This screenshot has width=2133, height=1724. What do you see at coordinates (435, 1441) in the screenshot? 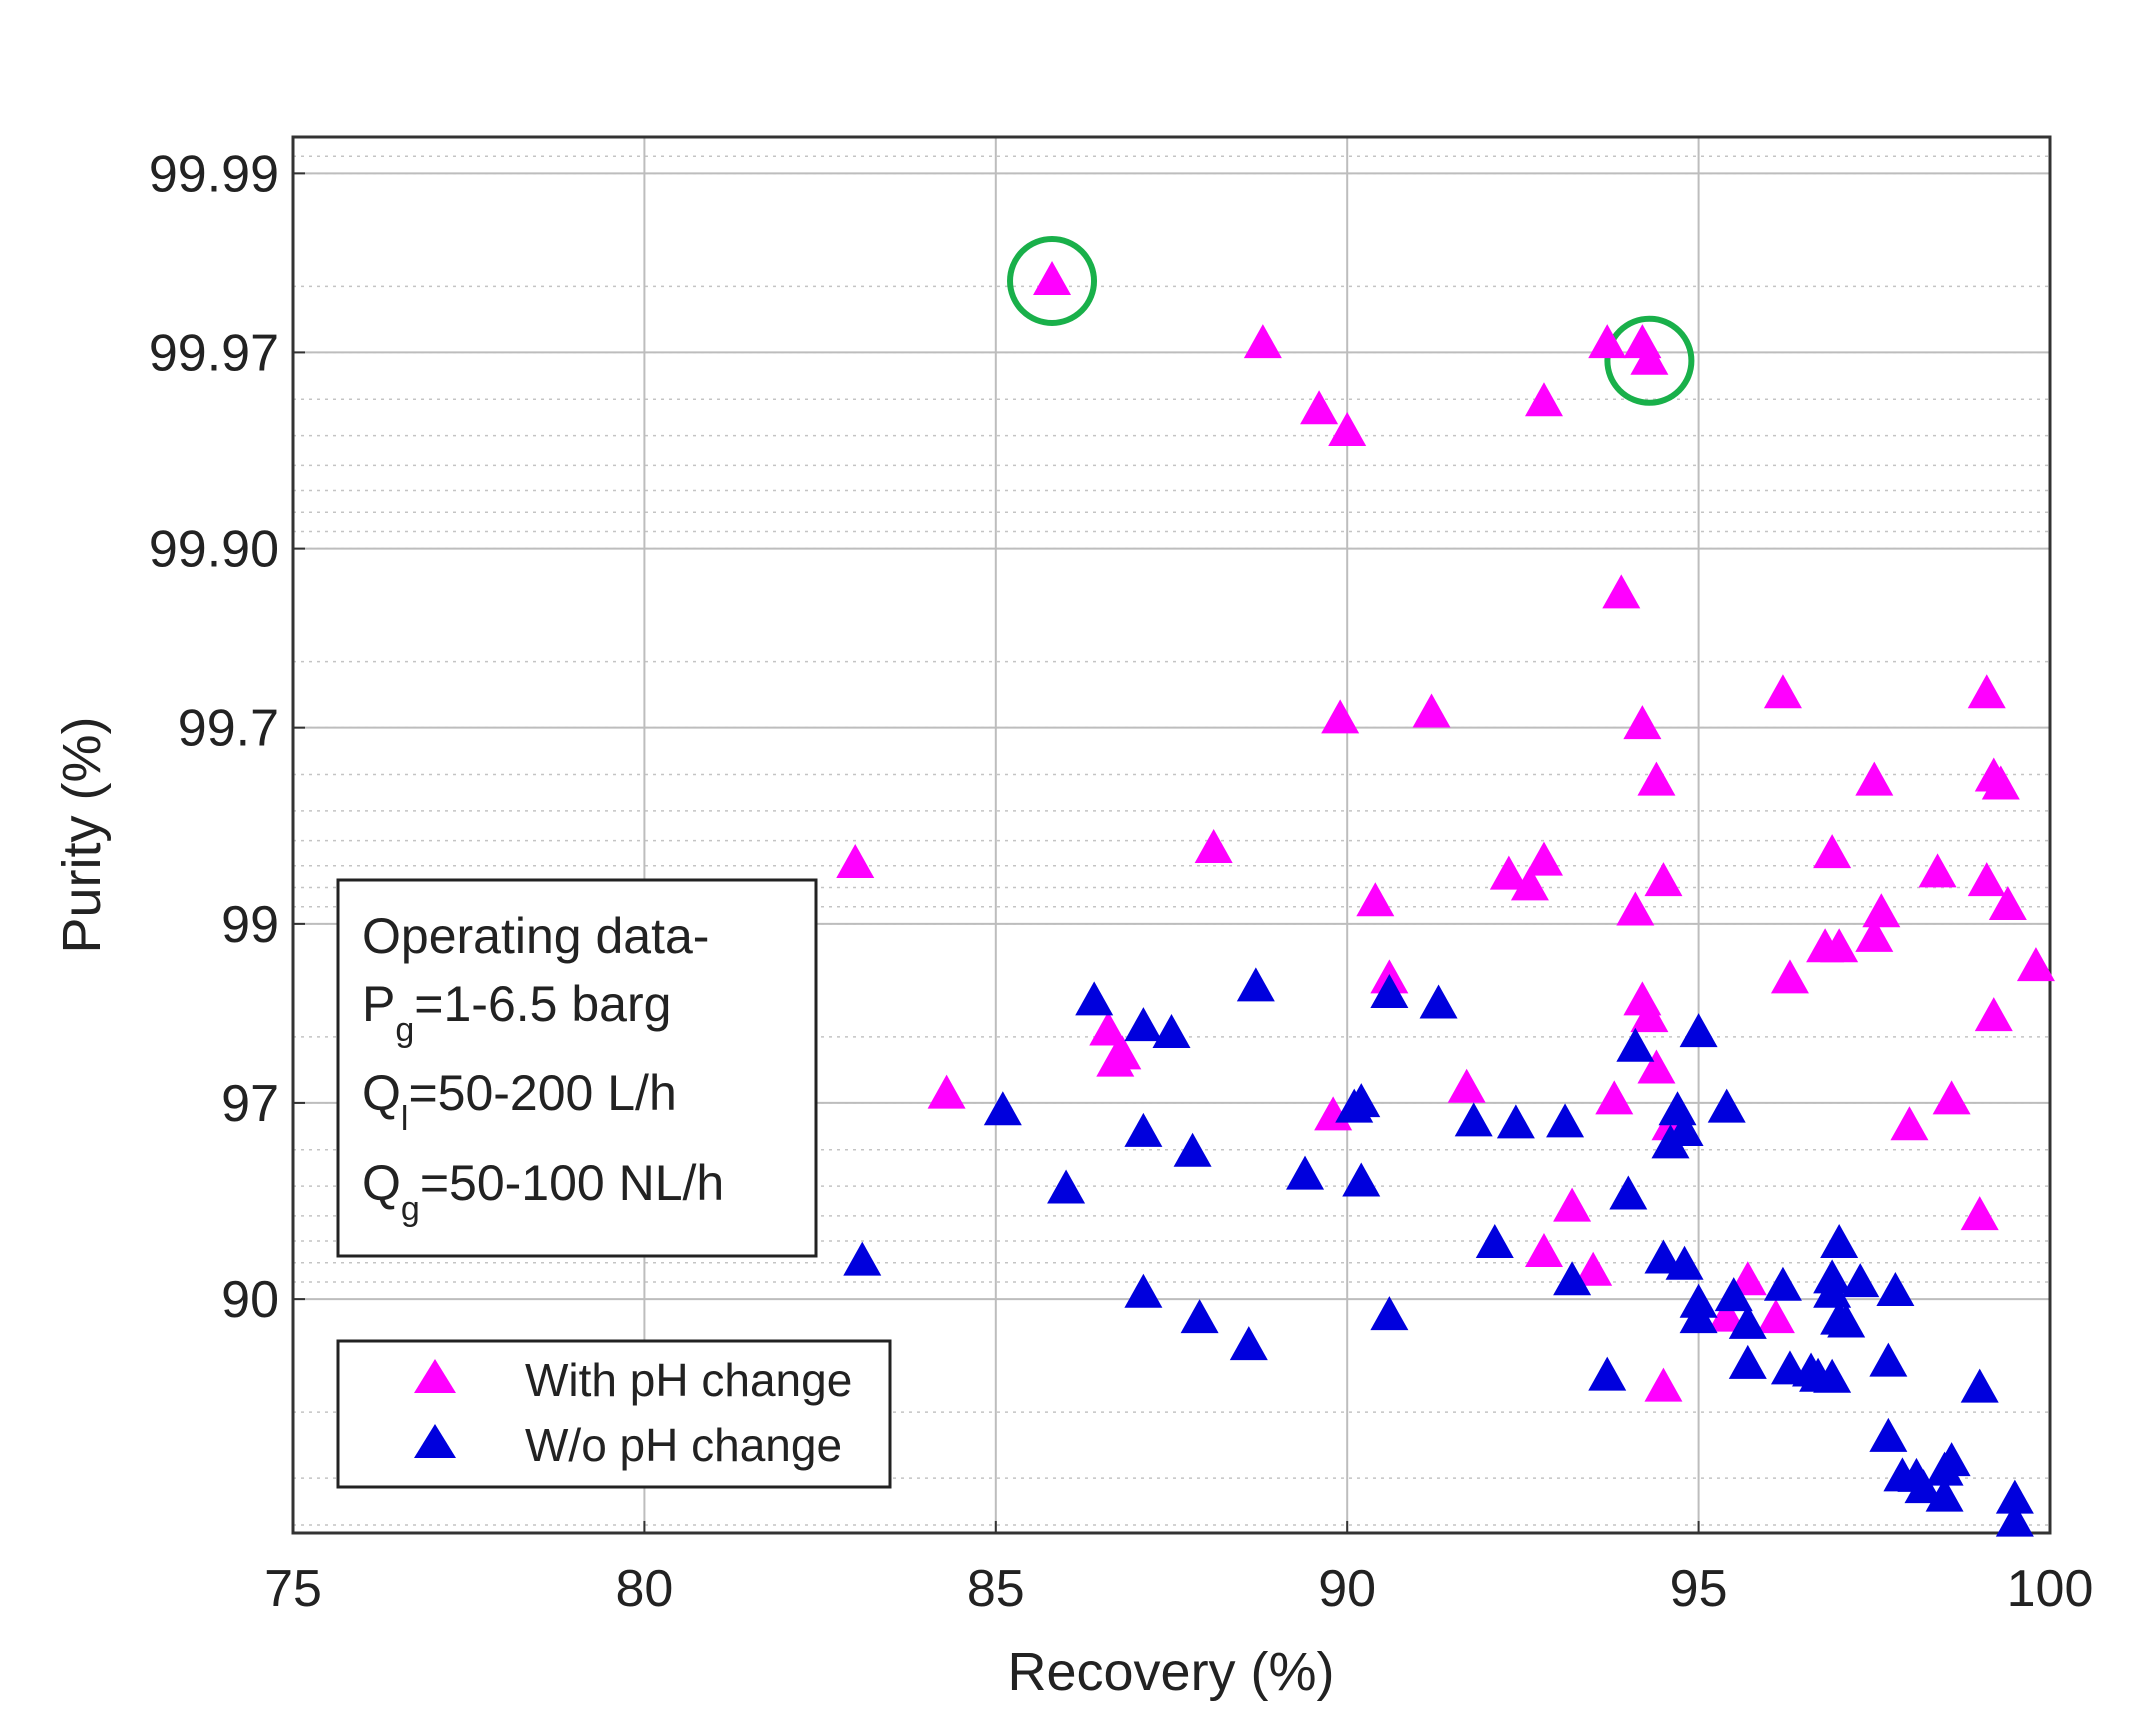
I see `legend-marker-without-ph` at bounding box center [435, 1441].